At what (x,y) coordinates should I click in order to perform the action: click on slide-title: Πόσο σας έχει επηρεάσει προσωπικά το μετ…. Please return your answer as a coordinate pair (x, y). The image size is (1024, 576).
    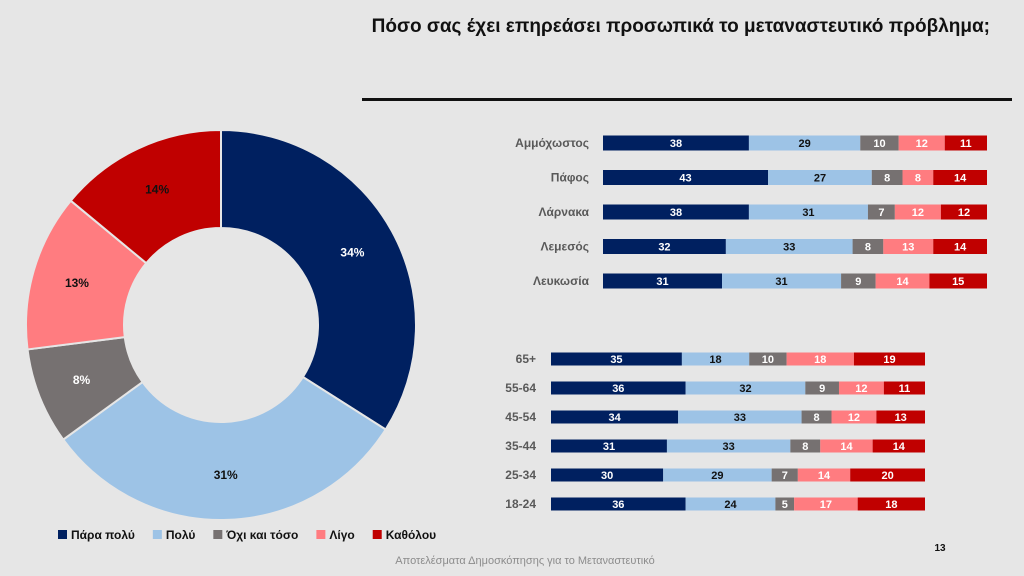
    Looking at the image, I should click on (680, 26).